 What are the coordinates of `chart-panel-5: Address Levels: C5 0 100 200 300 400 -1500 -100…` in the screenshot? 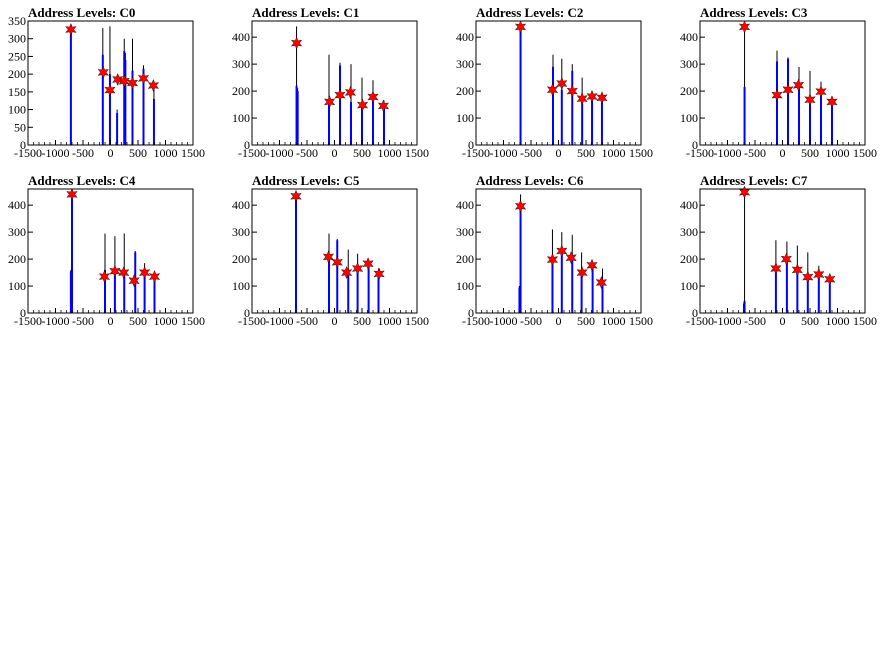 It's located at (330, 250).